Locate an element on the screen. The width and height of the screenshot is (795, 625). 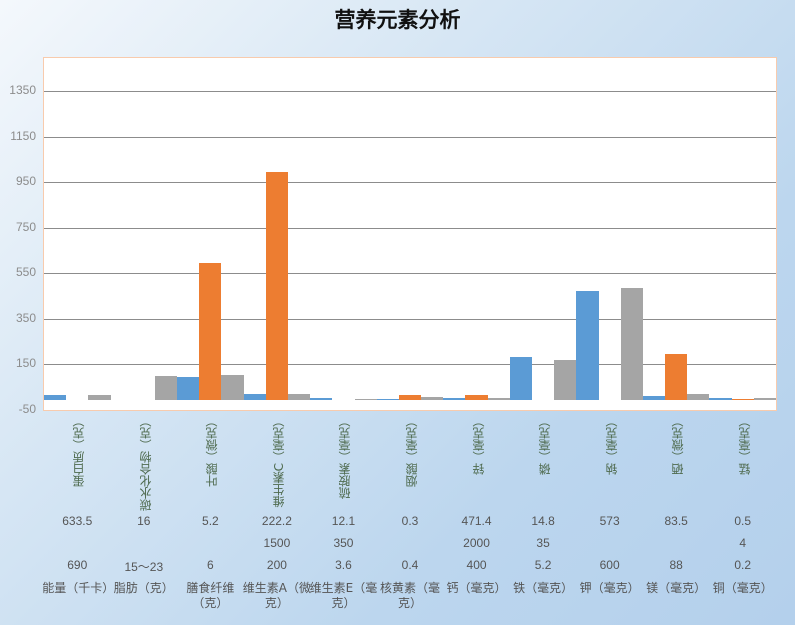
table-row-label: 脂肪（克） is located at coordinates (143, 588).